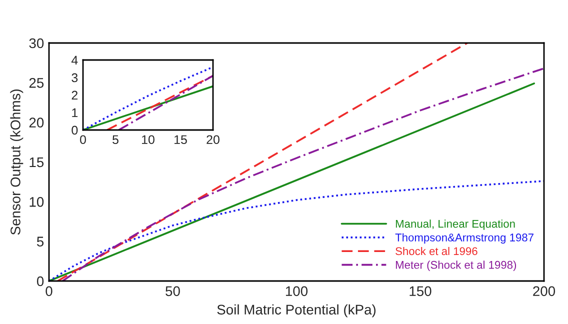 This screenshot has width=568, height=324. Describe the element at coordinates (213, 139) in the screenshot. I see `x-tick-label: 20` at that location.